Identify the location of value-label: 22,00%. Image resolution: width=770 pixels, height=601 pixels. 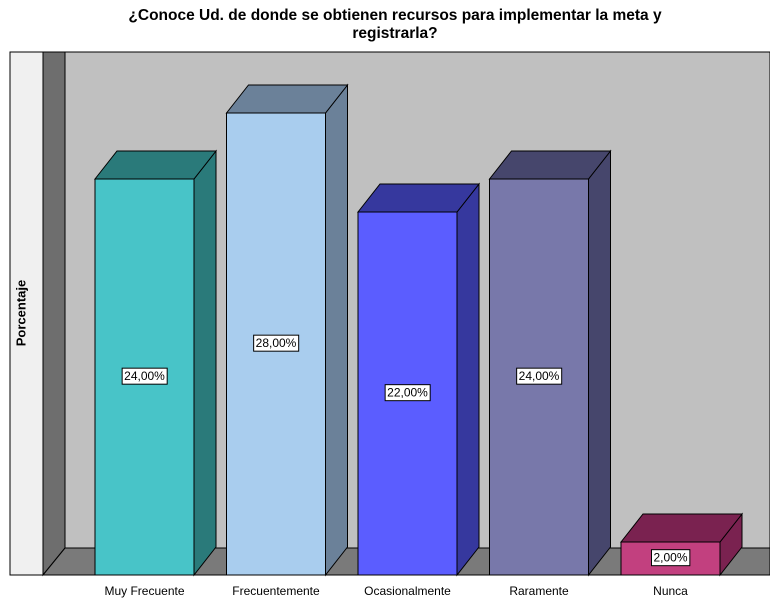
(407, 393).